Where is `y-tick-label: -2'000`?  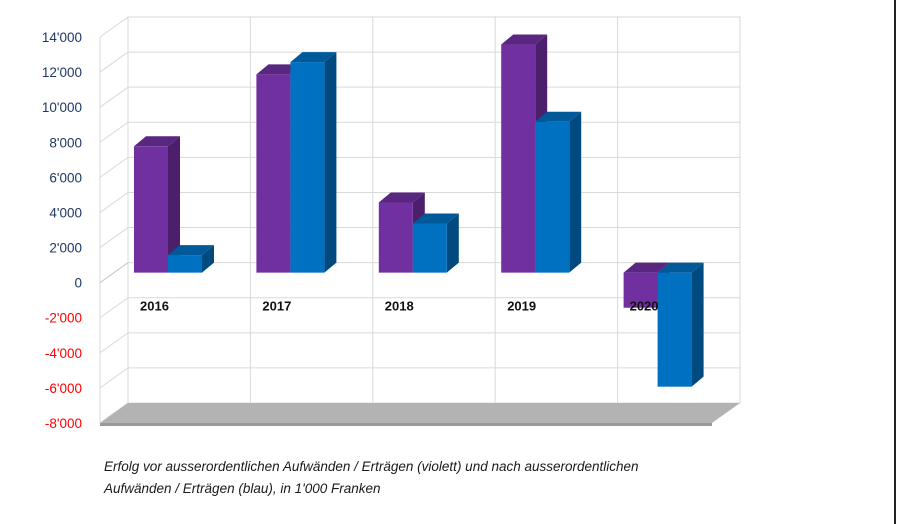 y-tick-label: -2'000 is located at coordinates (63, 318).